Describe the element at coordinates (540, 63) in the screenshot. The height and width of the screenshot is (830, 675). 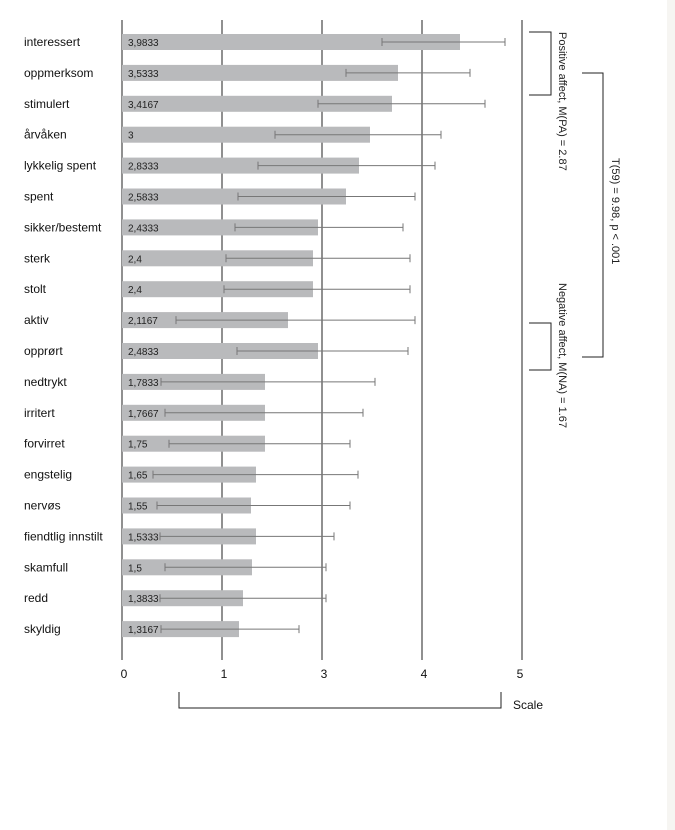
I see `positive-affect-bracket` at that location.